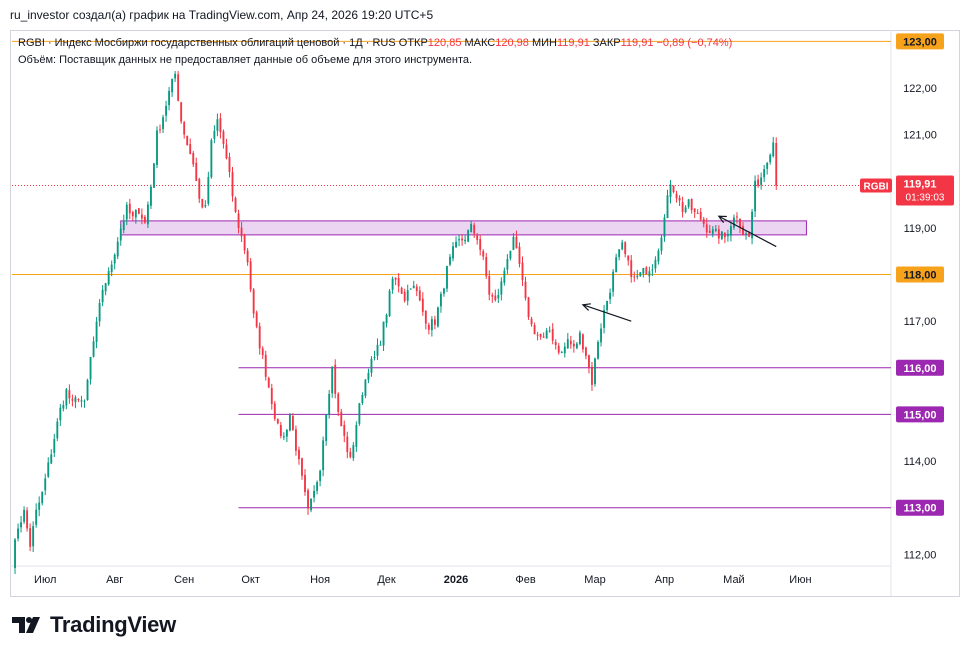 The height and width of the screenshot is (654, 970). Describe the element at coordinates (920, 322) in the screenshot. I see `y-tick-label: 117,00` at that location.